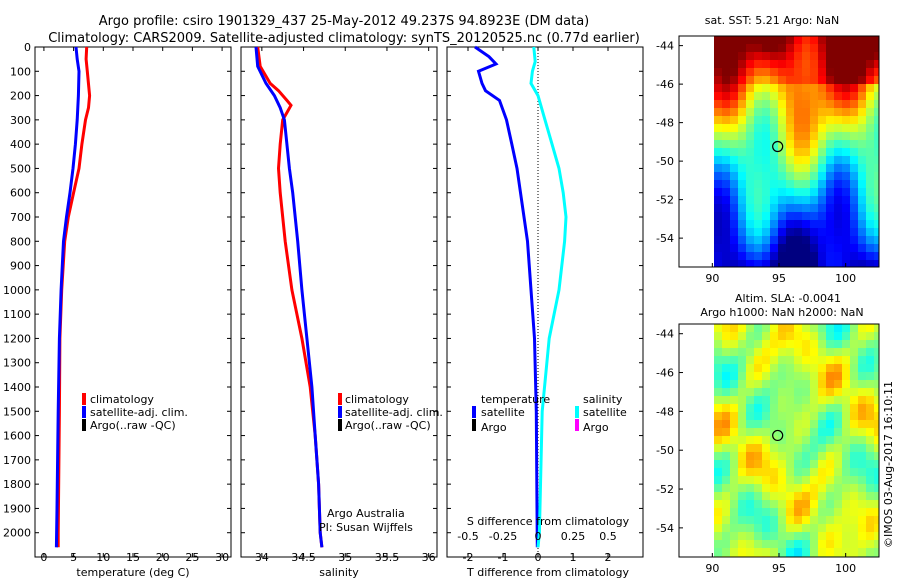  Describe the element at coordinates (608, 557) in the screenshot. I see `x-tick-label: 2` at that location.